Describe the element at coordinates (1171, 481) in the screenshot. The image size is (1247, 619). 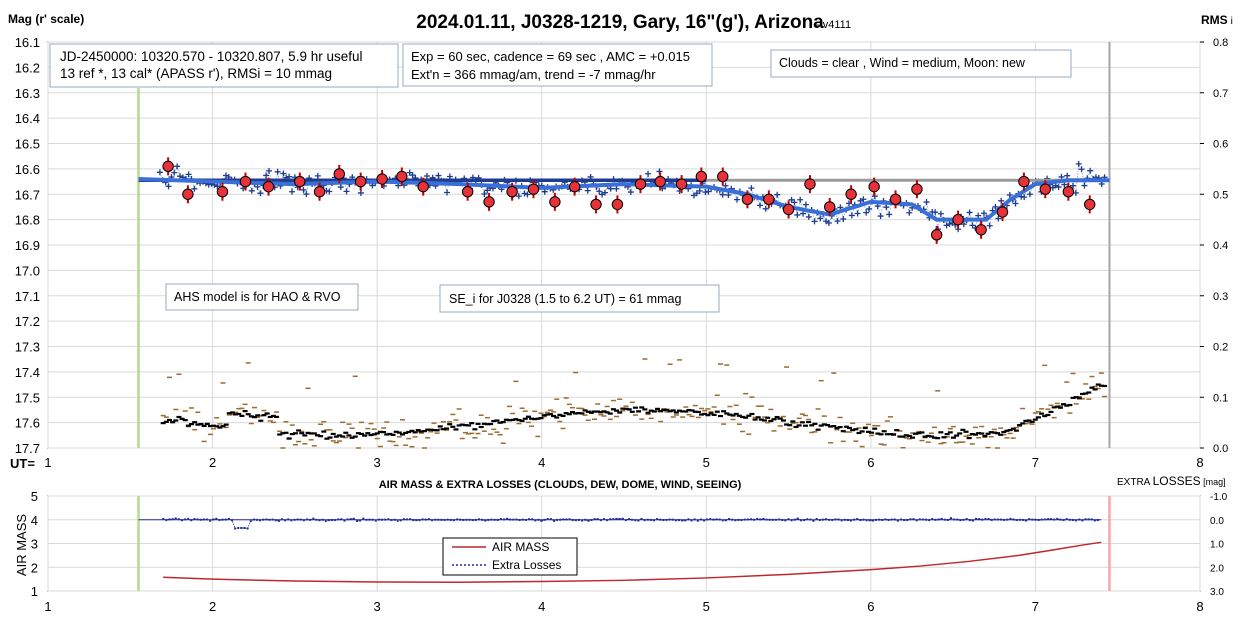
I see `bottom-y2-axis-label: EXTRA LOSSES [mag]` at that location.